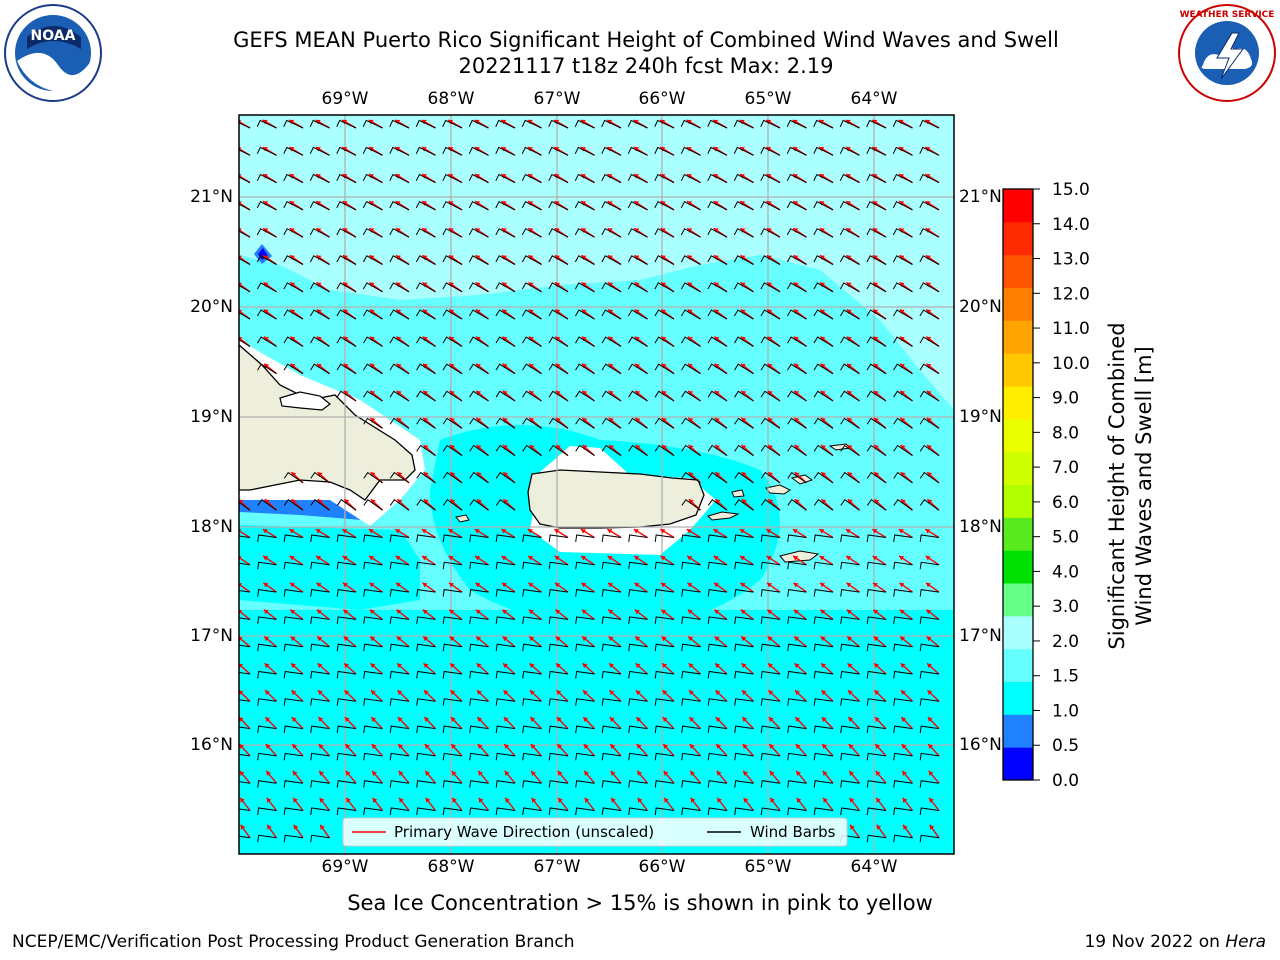 Image resolution: width=1280 pixels, height=960 pixels. Describe the element at coordinates (557, 99) in the screenshot. I see `lon-tick-top: 67°W` at that location.